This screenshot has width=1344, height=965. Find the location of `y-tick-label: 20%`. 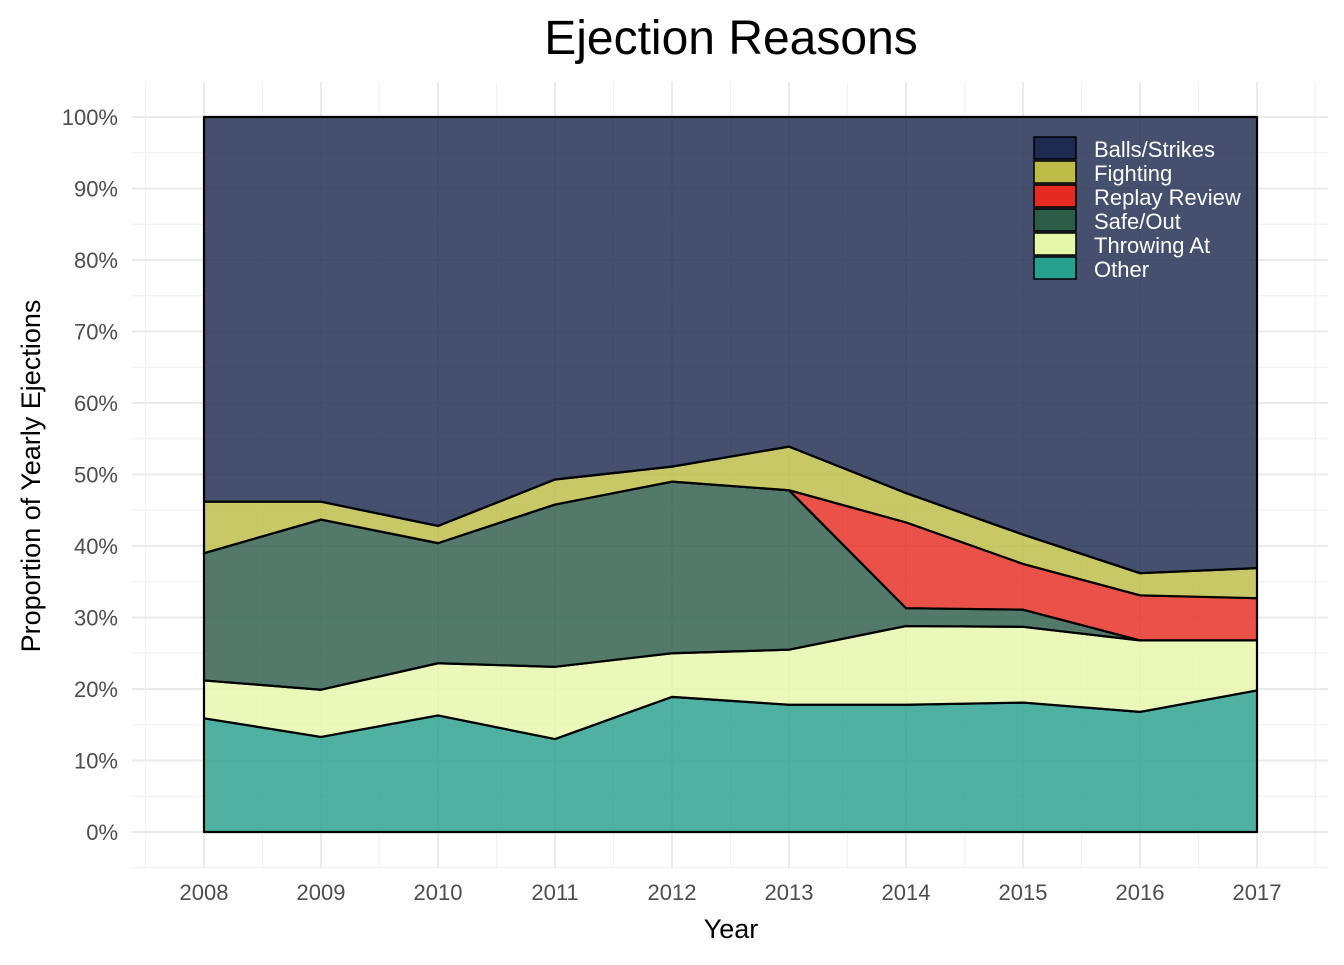

y-tick-label: 20% is located at coordinates (96, 689).